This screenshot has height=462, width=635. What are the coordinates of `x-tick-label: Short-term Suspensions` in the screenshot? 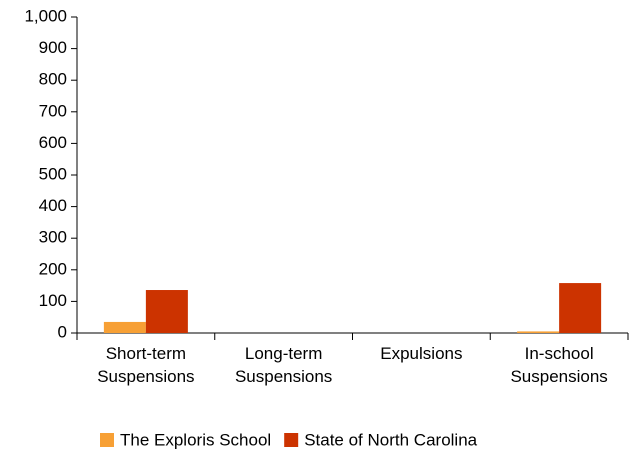 It's located at (145, 365).